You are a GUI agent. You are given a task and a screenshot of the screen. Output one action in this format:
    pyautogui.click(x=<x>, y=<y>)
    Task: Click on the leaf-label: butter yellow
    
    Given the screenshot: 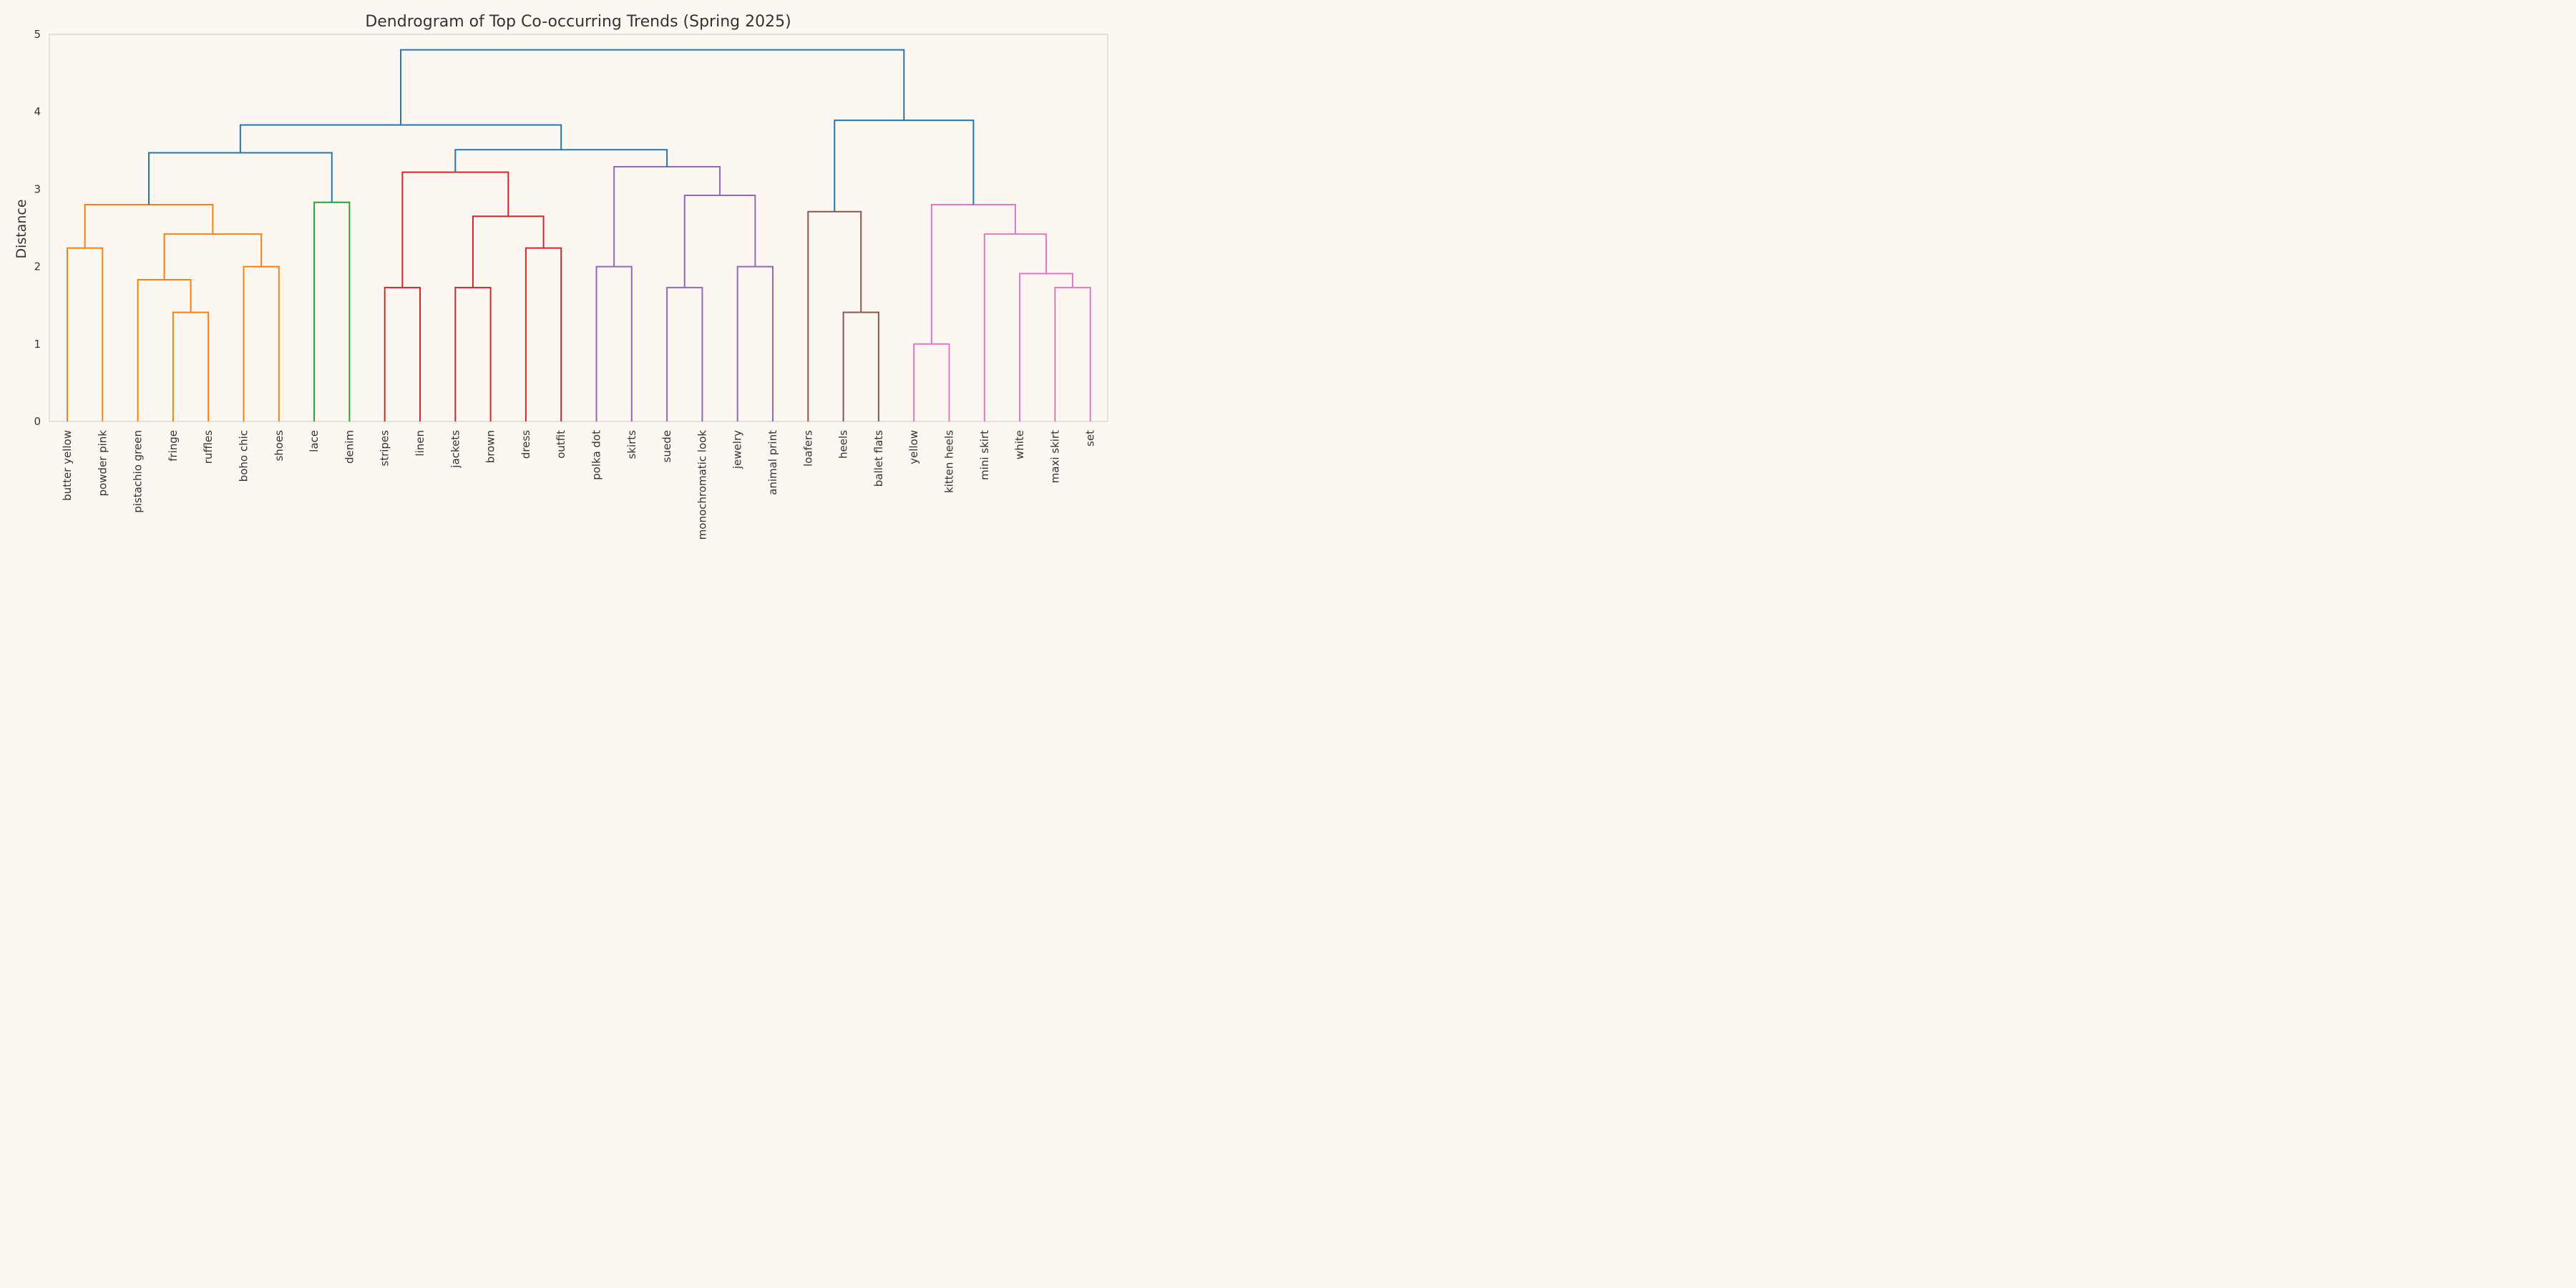 What is the action you would take?
    pyautogui.click(x=67, y=465)
    